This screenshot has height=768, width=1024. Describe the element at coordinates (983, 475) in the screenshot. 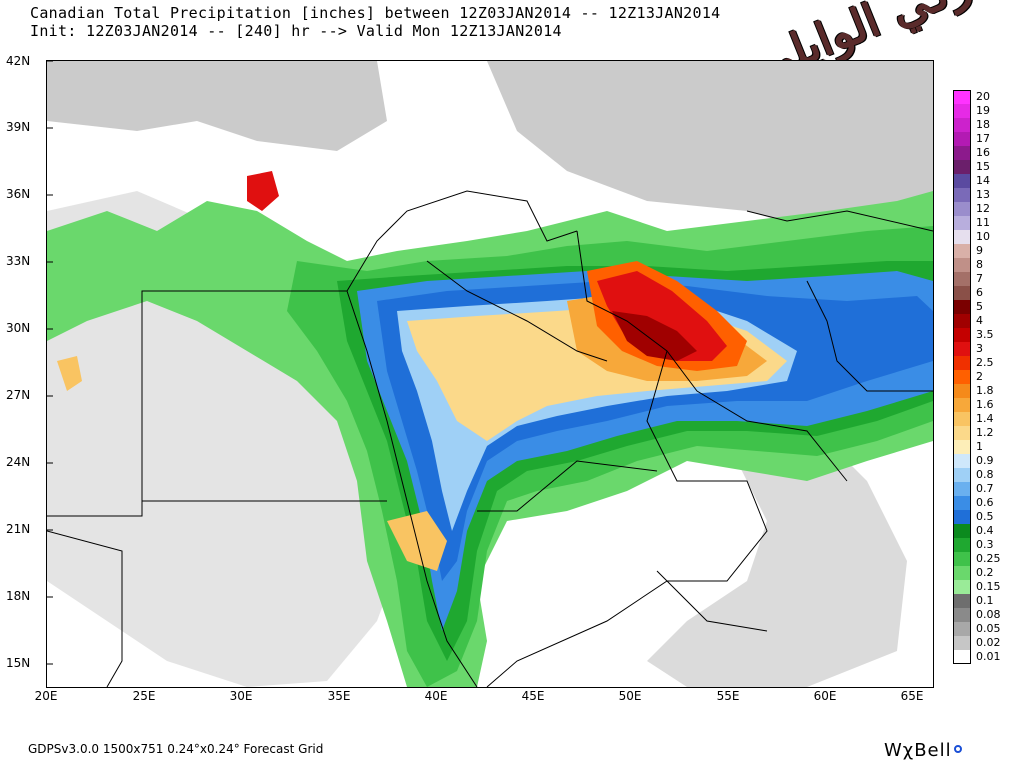

I see `legend-item: 0.8` at that location.